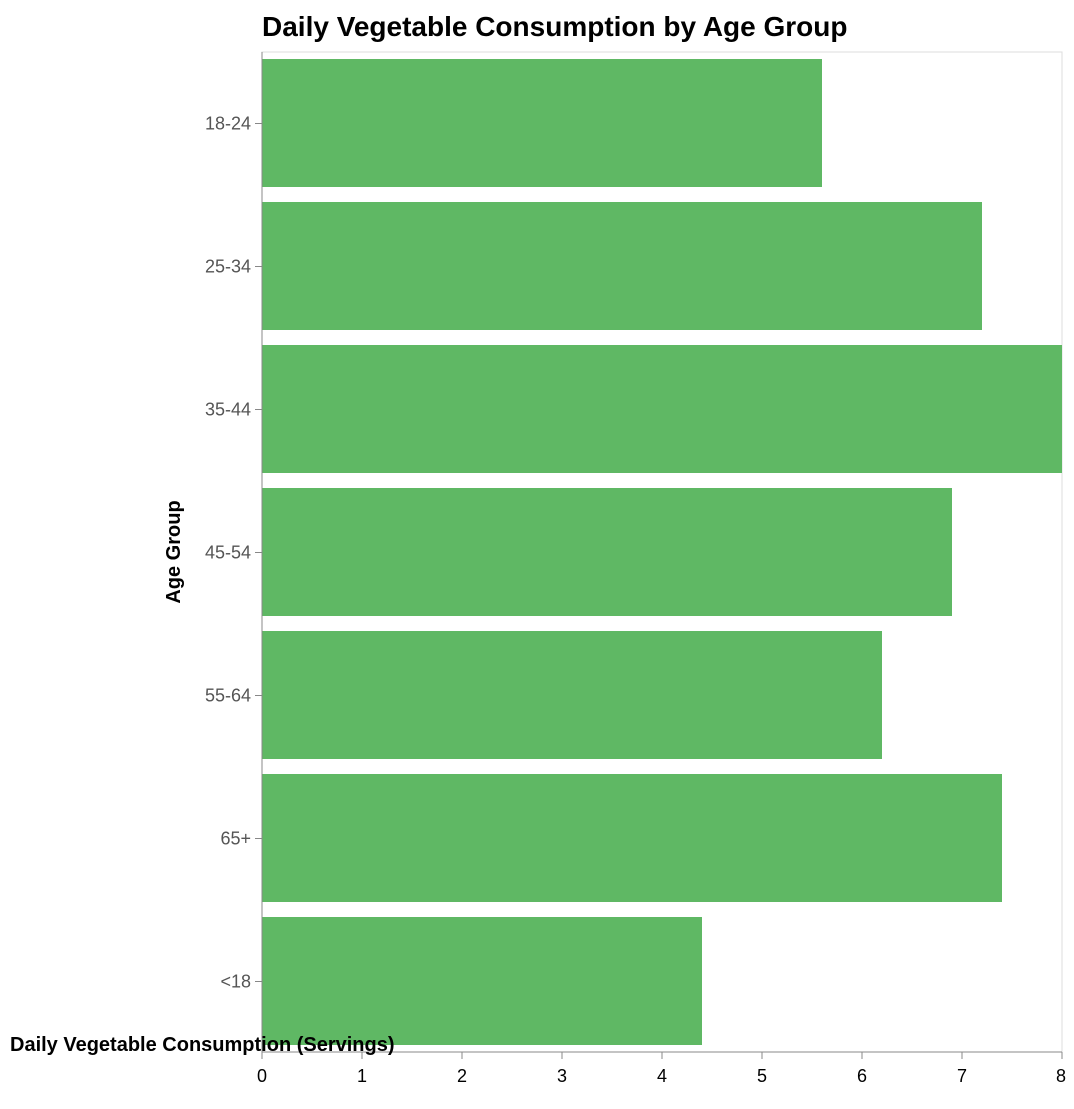 The height and width of the screenshot is (1109, 1074). I want to click on x-tick-label-5: 5, so click(762, 1076).